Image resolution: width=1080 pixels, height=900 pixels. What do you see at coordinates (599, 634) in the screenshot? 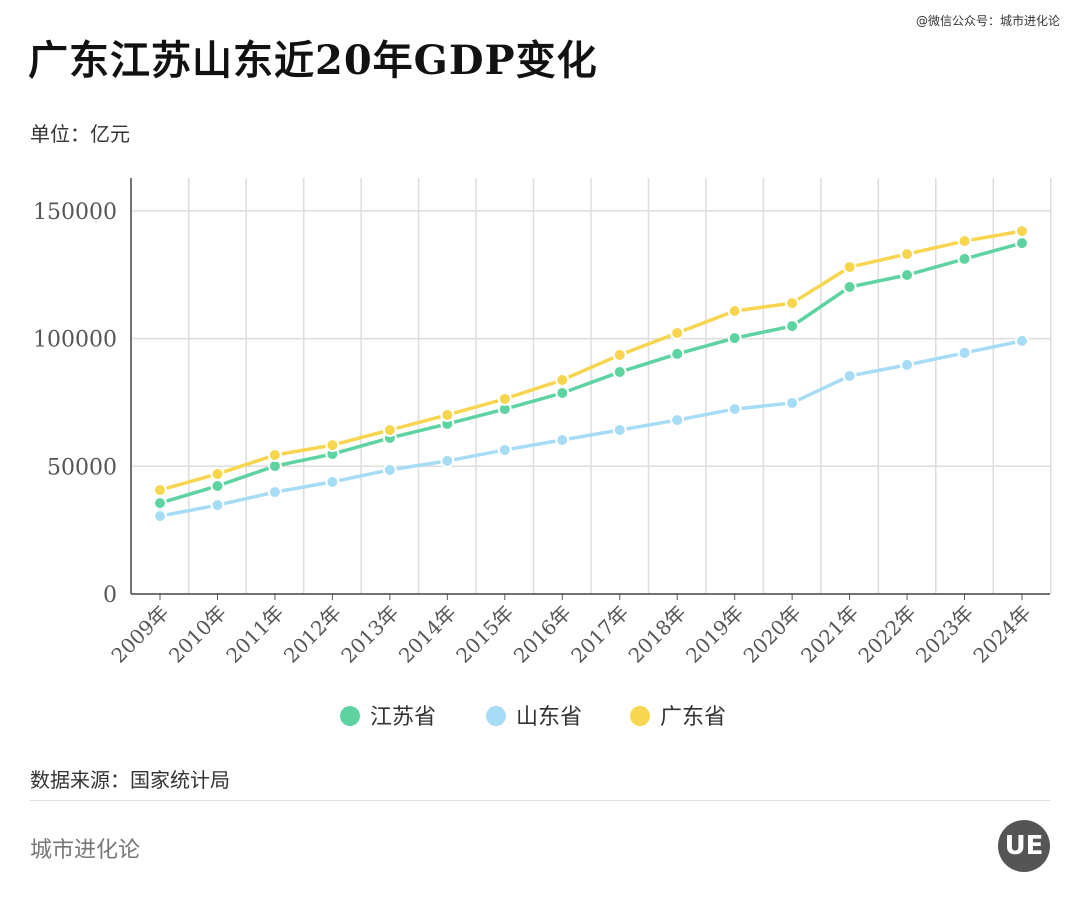
I see `x-tick-label: 2017年` at bounding box center [599, 634].